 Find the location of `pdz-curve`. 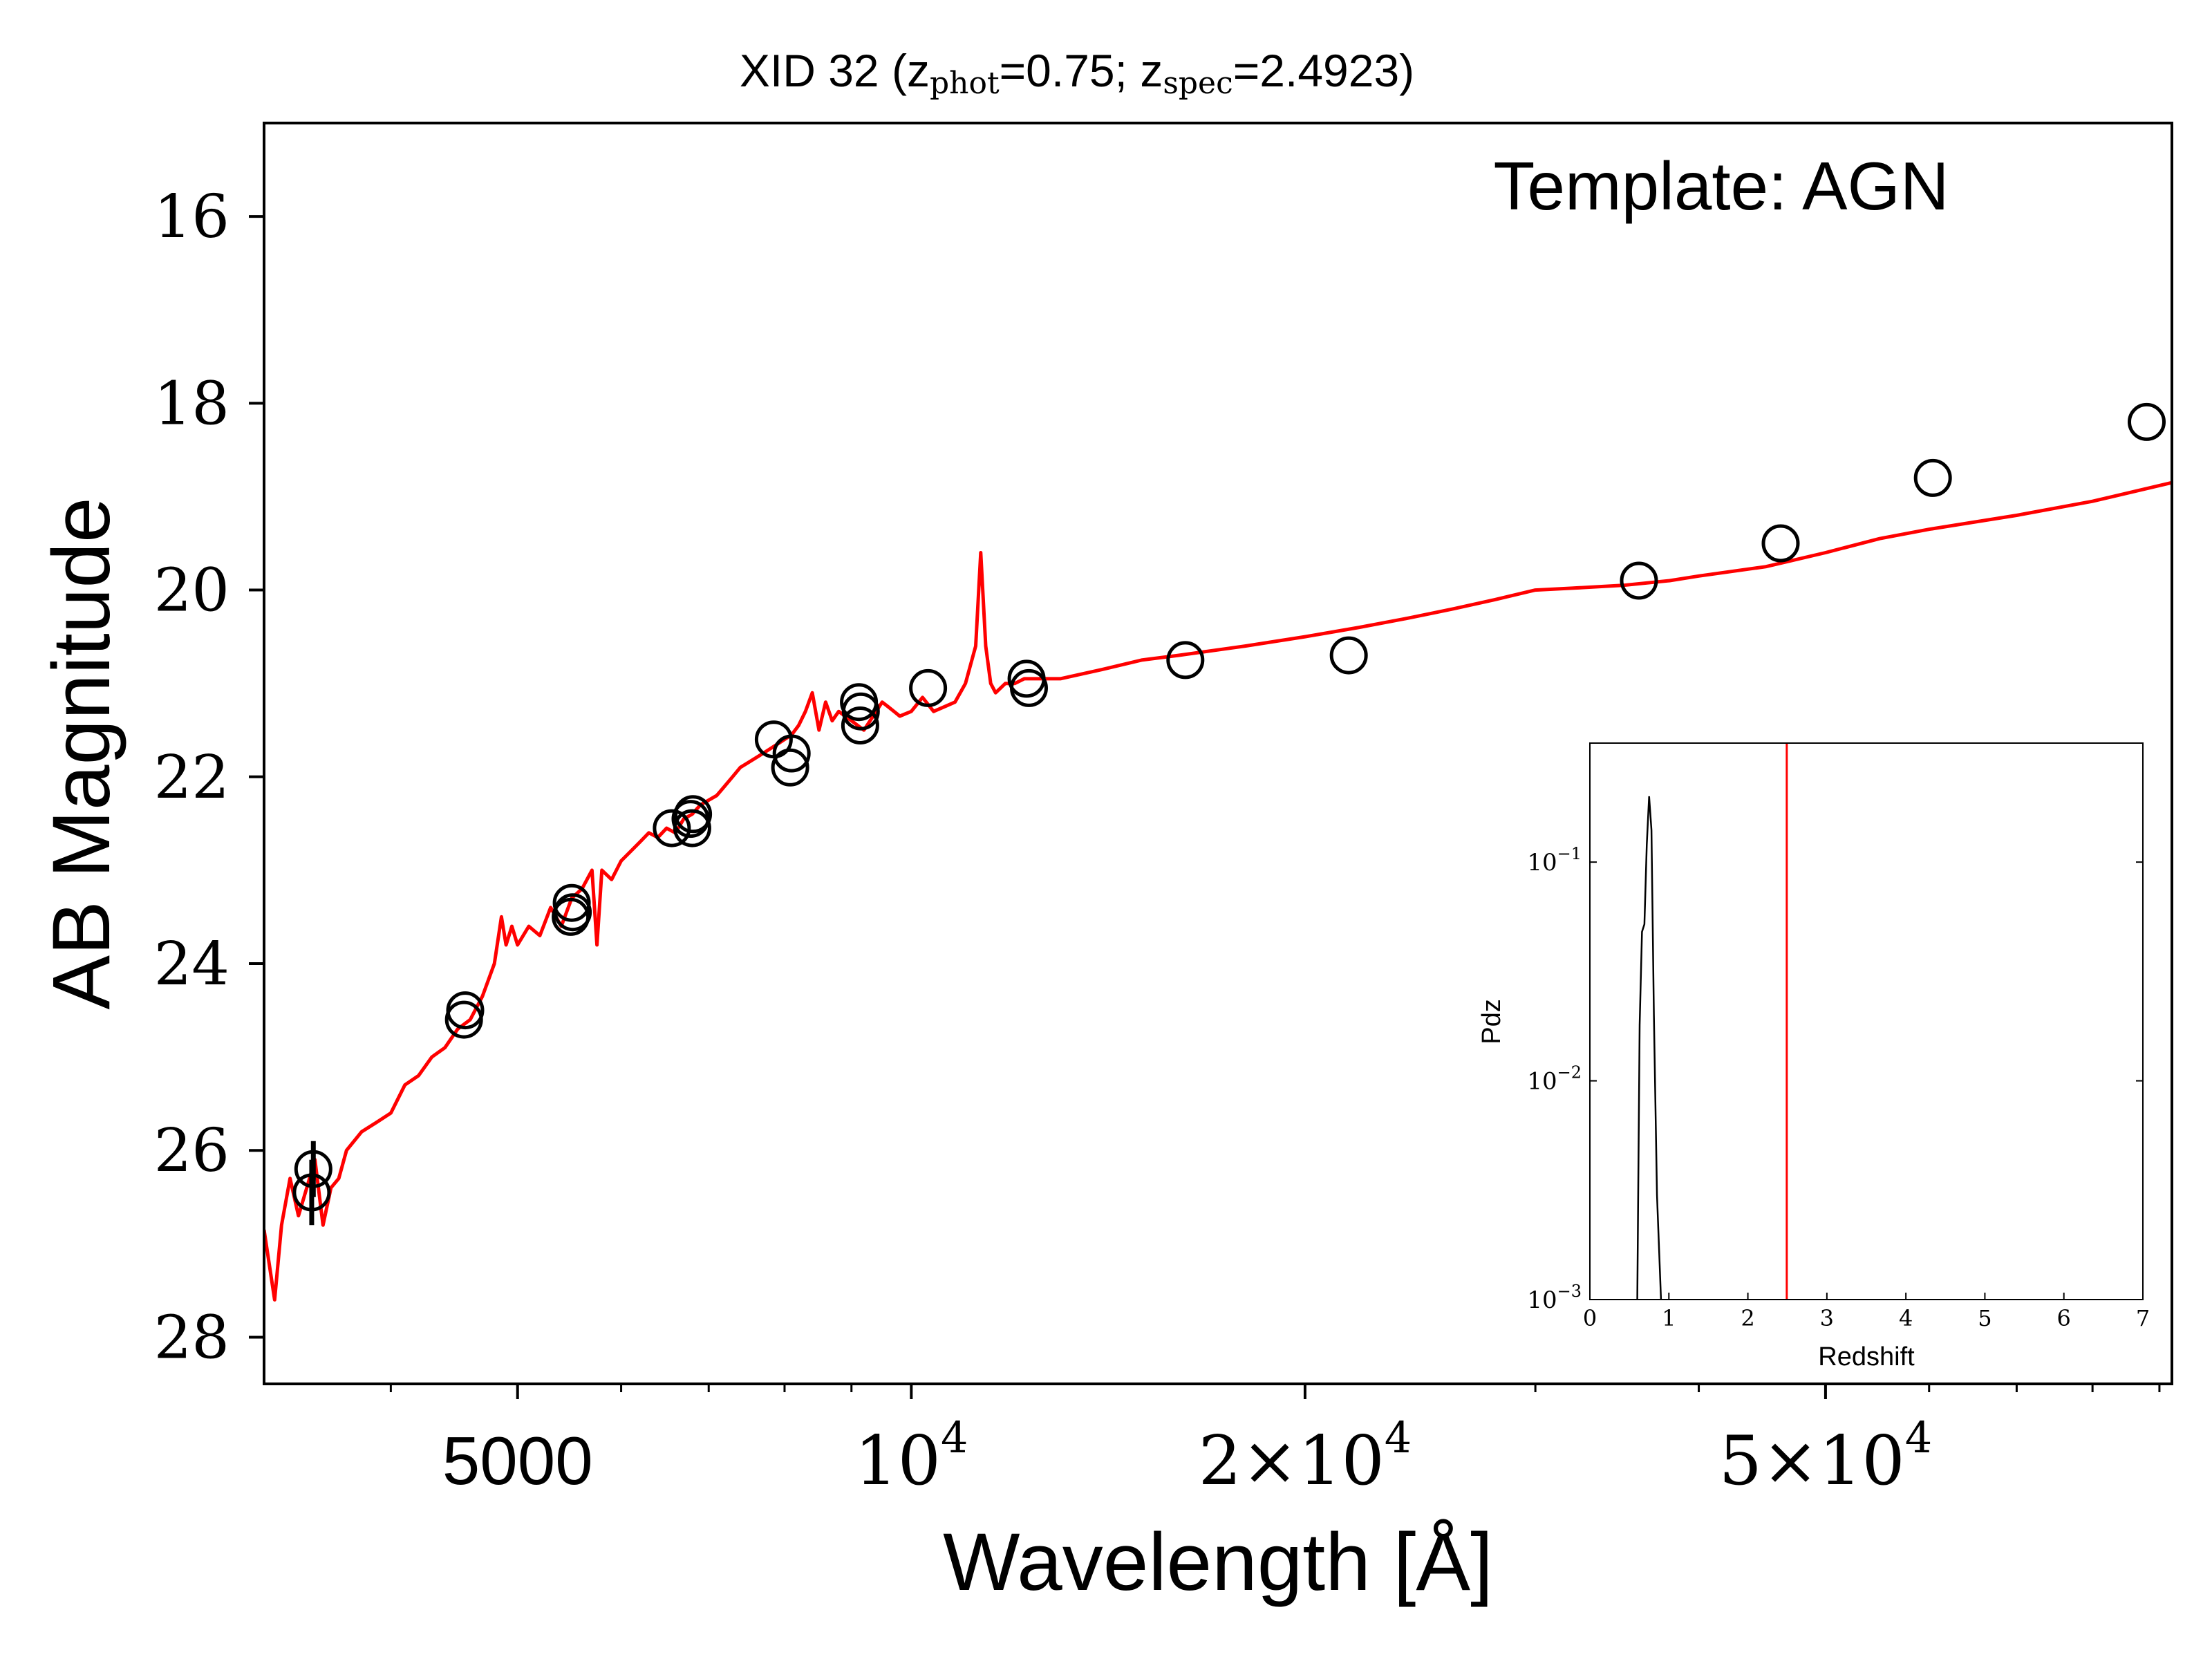

pdz-curve is located at coordinates (1649, 1048).